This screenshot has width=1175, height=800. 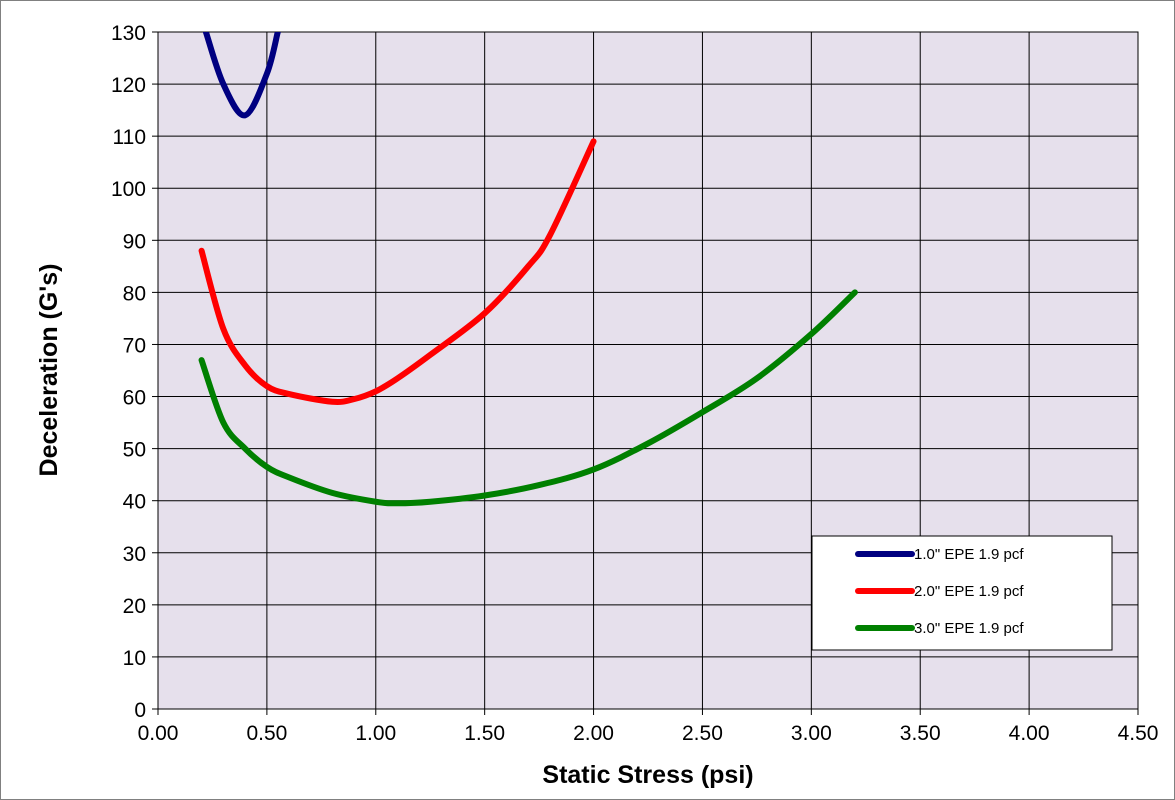 What do you see at coordinates (484, 733) in the screenshot?
I see `x-tick-label: 1.50` at bounding box center [484, 733].